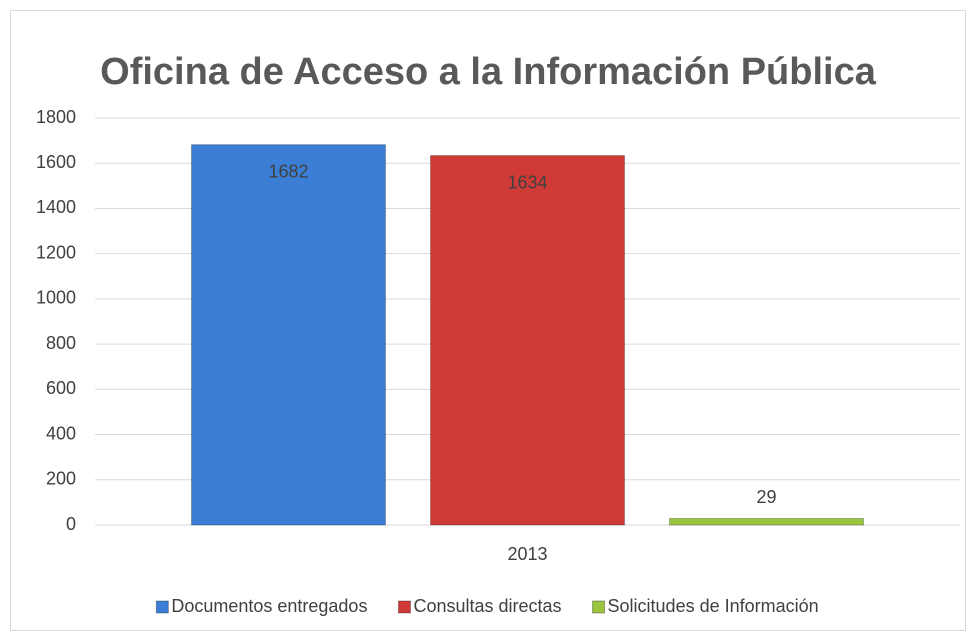  I want to click on legend-label: Solicitudes de Información, so click(713, 606).